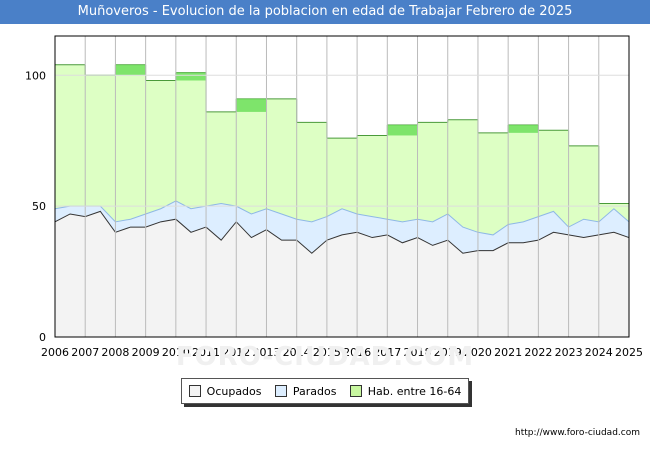  Describe the element at coordinates (523, 128) in the screenshot. I see `hab-highlight-2021` at that location.